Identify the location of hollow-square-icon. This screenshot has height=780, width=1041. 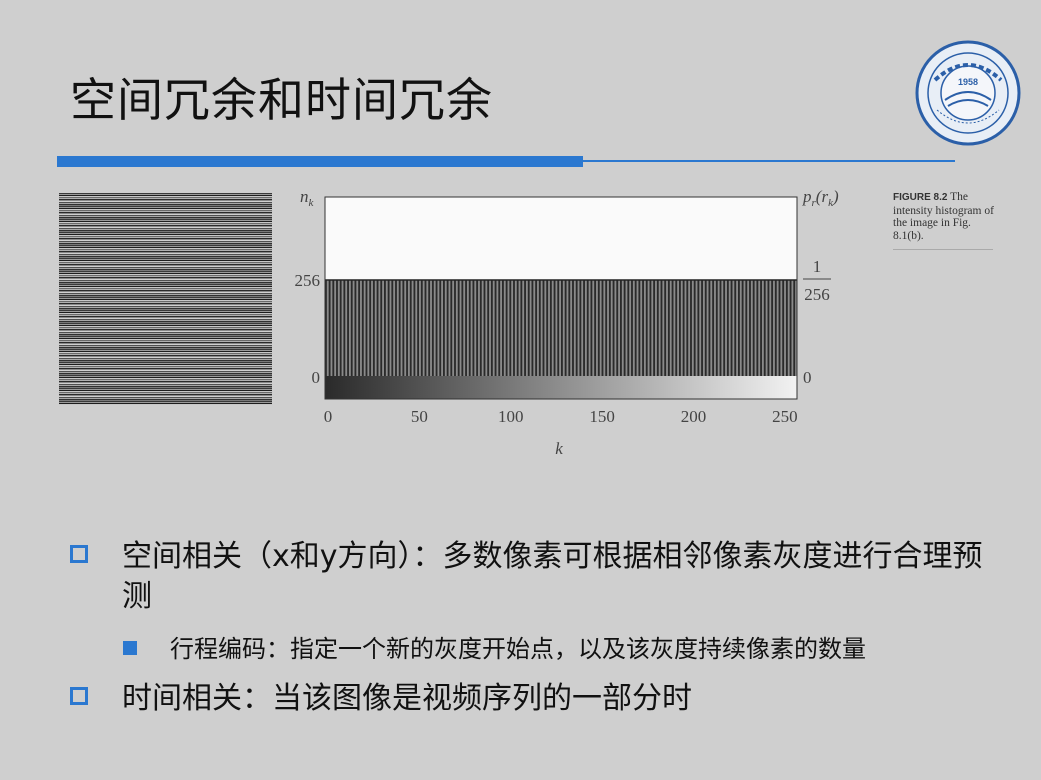
(79, 554).